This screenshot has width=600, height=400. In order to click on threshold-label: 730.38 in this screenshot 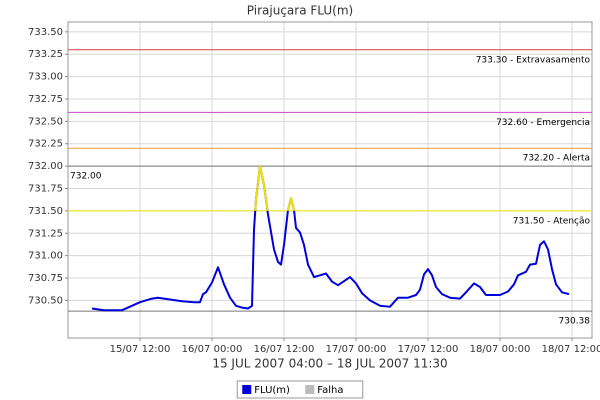, I will do `click(575, 322)`.